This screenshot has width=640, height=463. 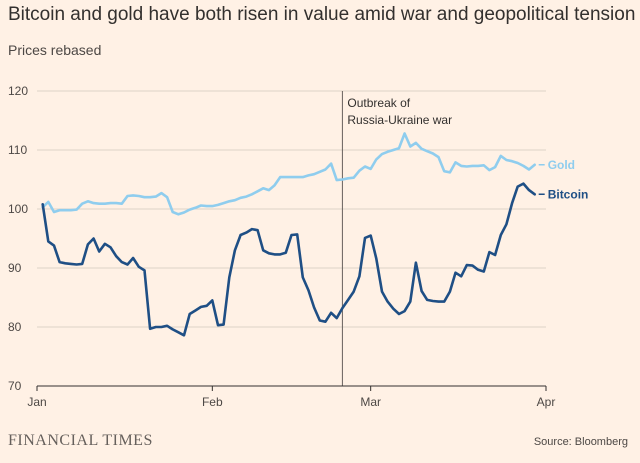 What do you see at coordinates (399, 120) in the screenshot?
I see `annotation-text-line-2: Russia-Ukraine war` at bounding box center [399, 120].